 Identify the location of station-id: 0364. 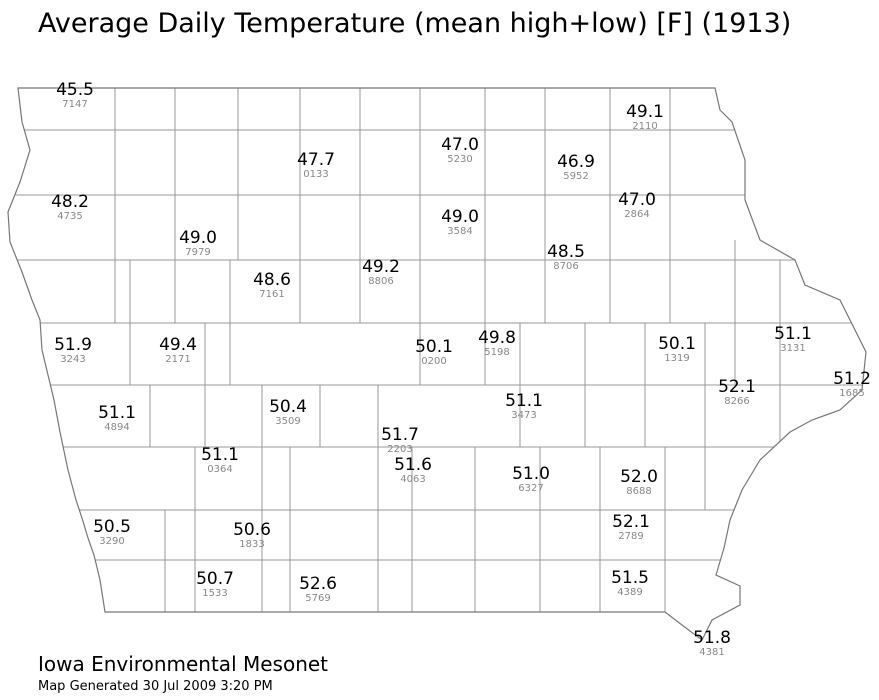
(219, 469).